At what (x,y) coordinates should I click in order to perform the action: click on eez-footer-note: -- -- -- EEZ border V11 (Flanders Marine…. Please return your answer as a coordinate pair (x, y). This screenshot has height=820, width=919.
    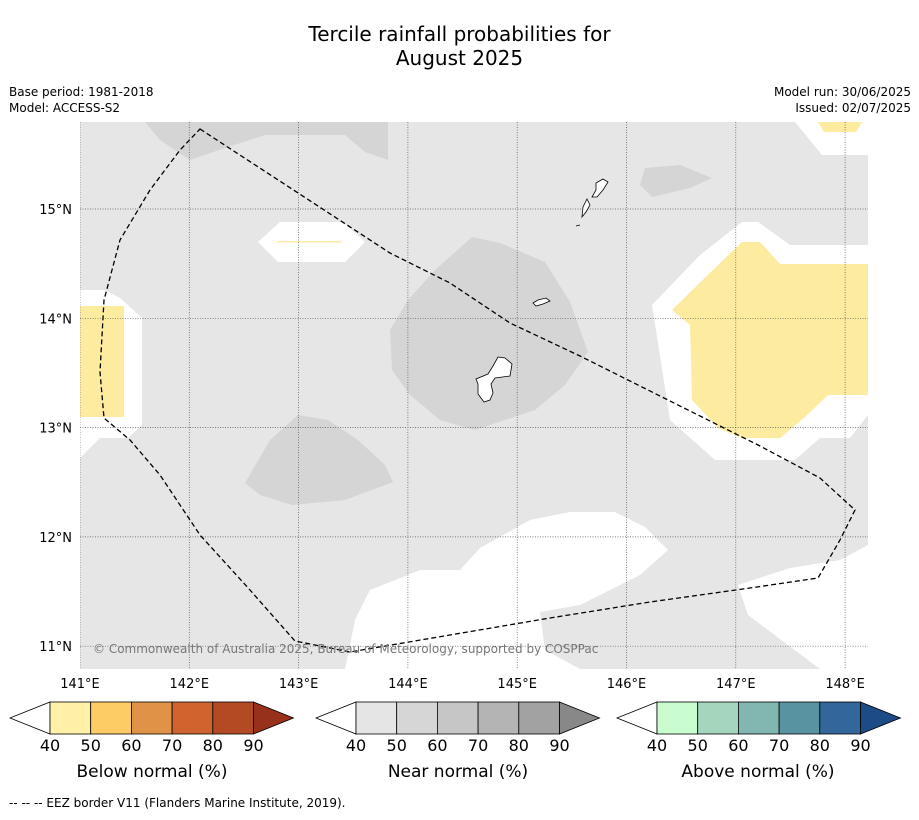
    Looking at the image, I should click on (177, 803).